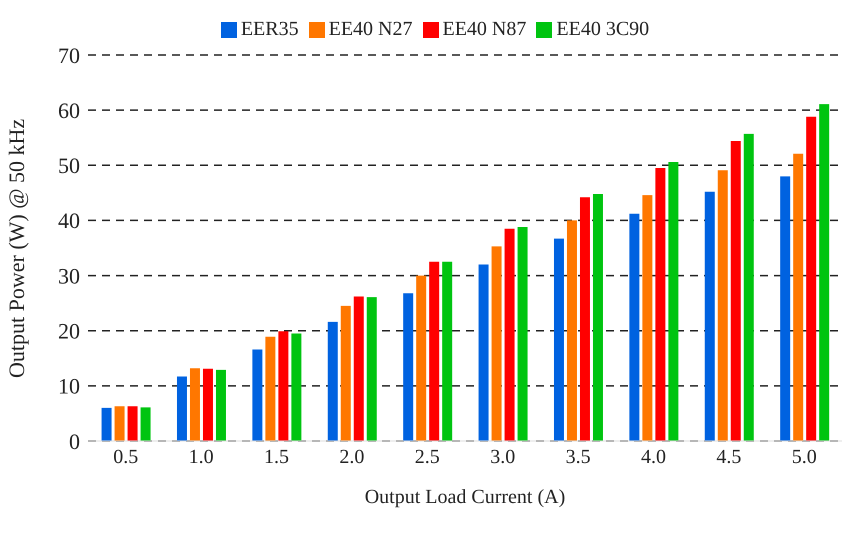 This screenshot has height=539, width=854. I want to click on y-tick-label: 30, so click(69, 275).